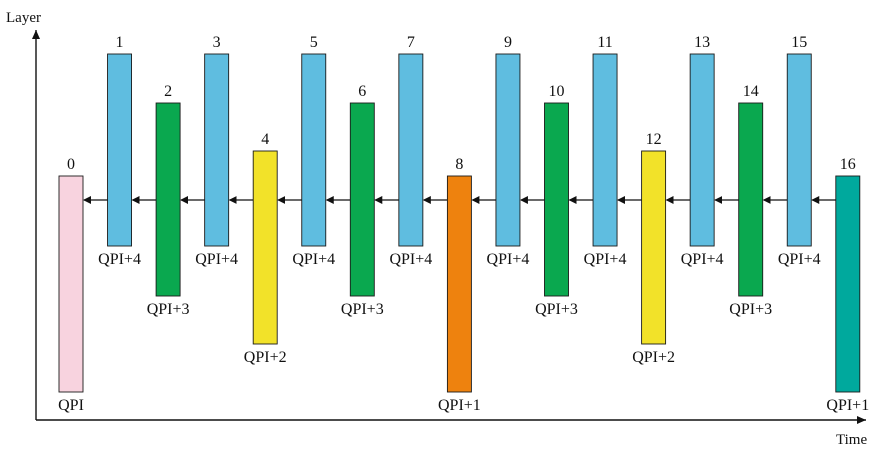 The image size is (880, 455). What do you see at coordinates (459, 164) in the screenshot?
I see `frame-number-label: 8` at bounding box center [459, 164].